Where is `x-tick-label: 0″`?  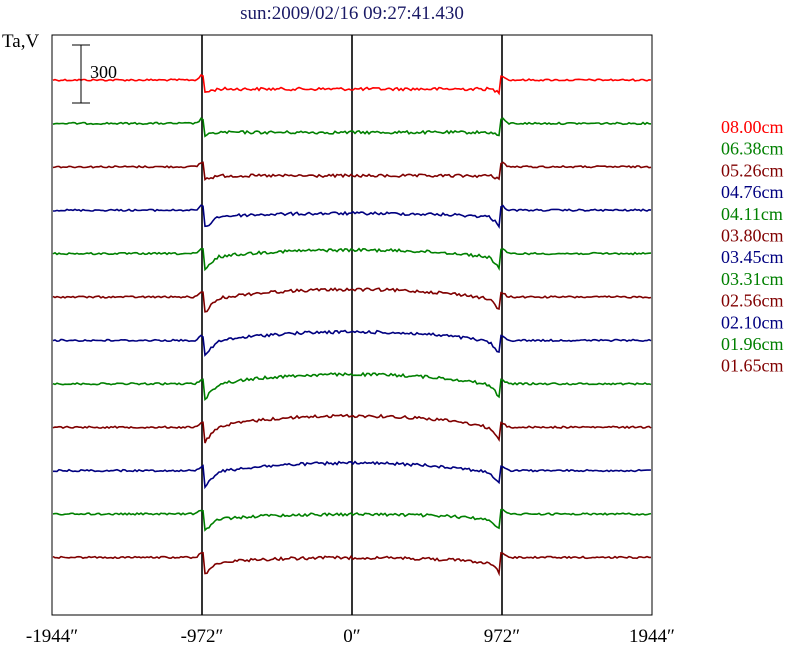 x-tick-label: 0″ is located at coordinates (351, 636).